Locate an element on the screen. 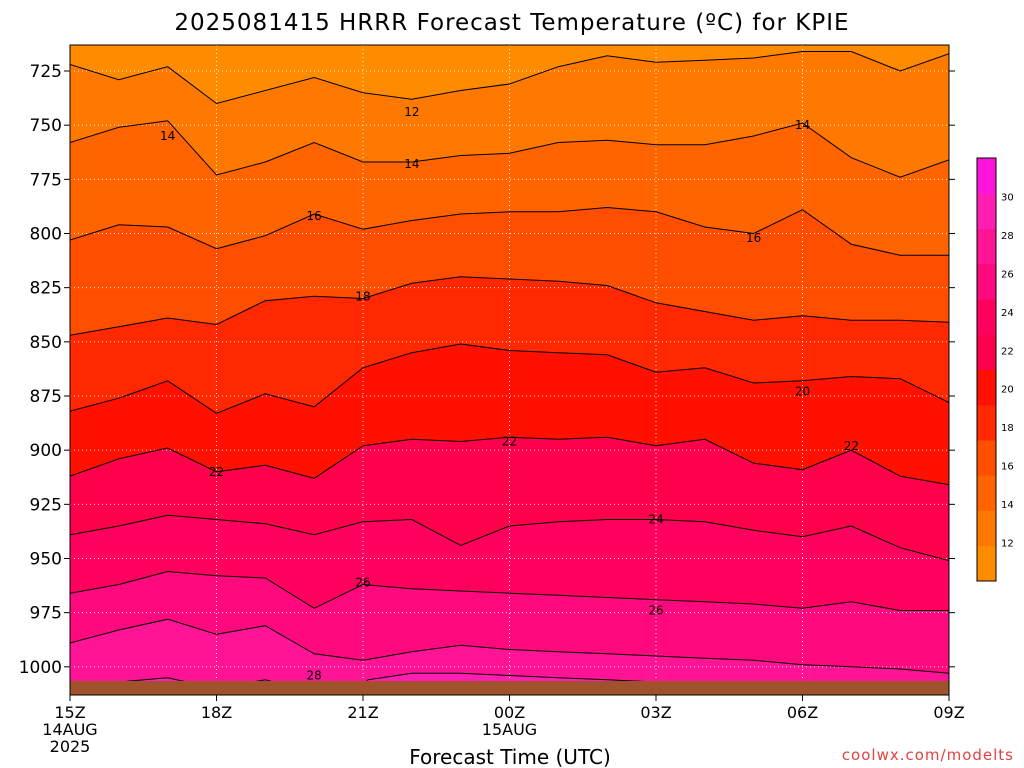  x-tick-label: 18Z is located at coordinates (216, 712).